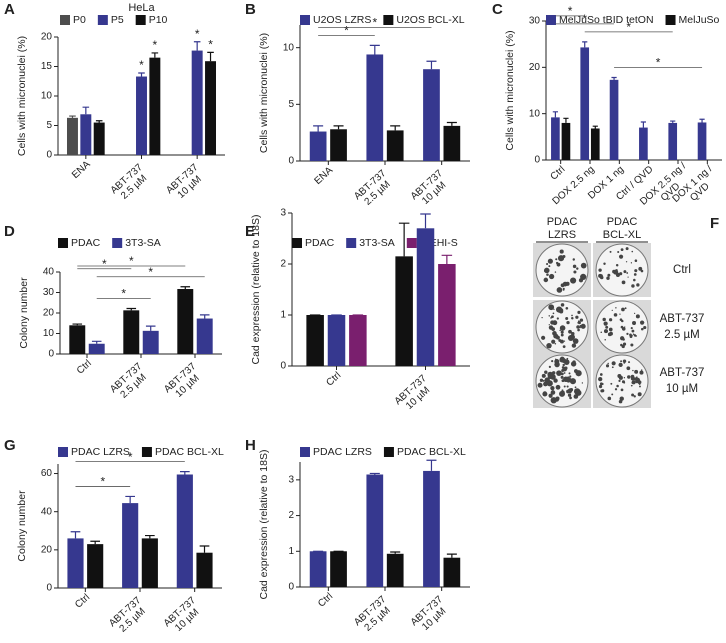  Describe the element at coordinates (431, 452) in the screenshot. I see `legend-label: PDAC BCL-XL` at that location.